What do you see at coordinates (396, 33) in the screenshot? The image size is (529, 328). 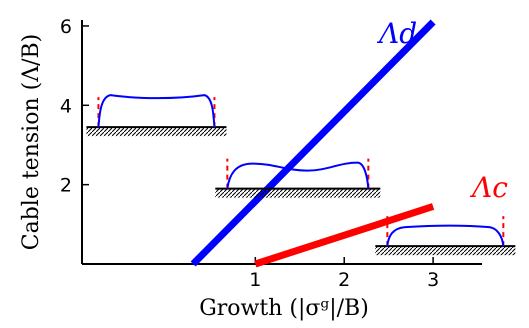 I see `series-label-lambda-d: Λd` at bounding box center [396, 33].